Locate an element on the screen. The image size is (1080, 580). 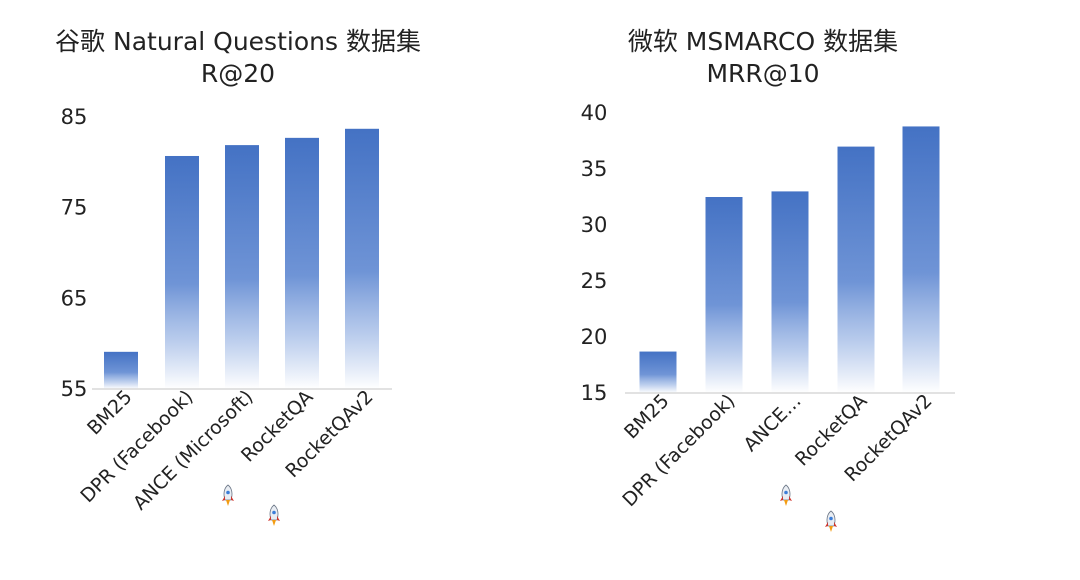
bar-ance-microsoft is located at coordinates (242, 267).